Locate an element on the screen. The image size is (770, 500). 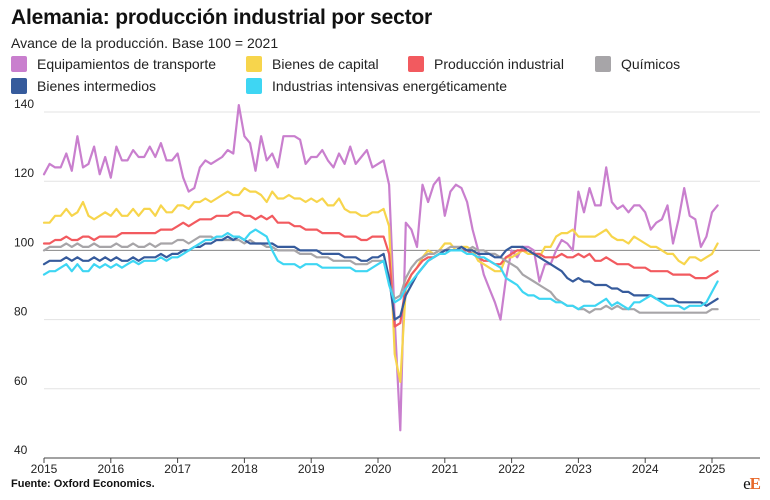
source-note: Fuente: Oxford Economics. is located at coordinates (83, 484).